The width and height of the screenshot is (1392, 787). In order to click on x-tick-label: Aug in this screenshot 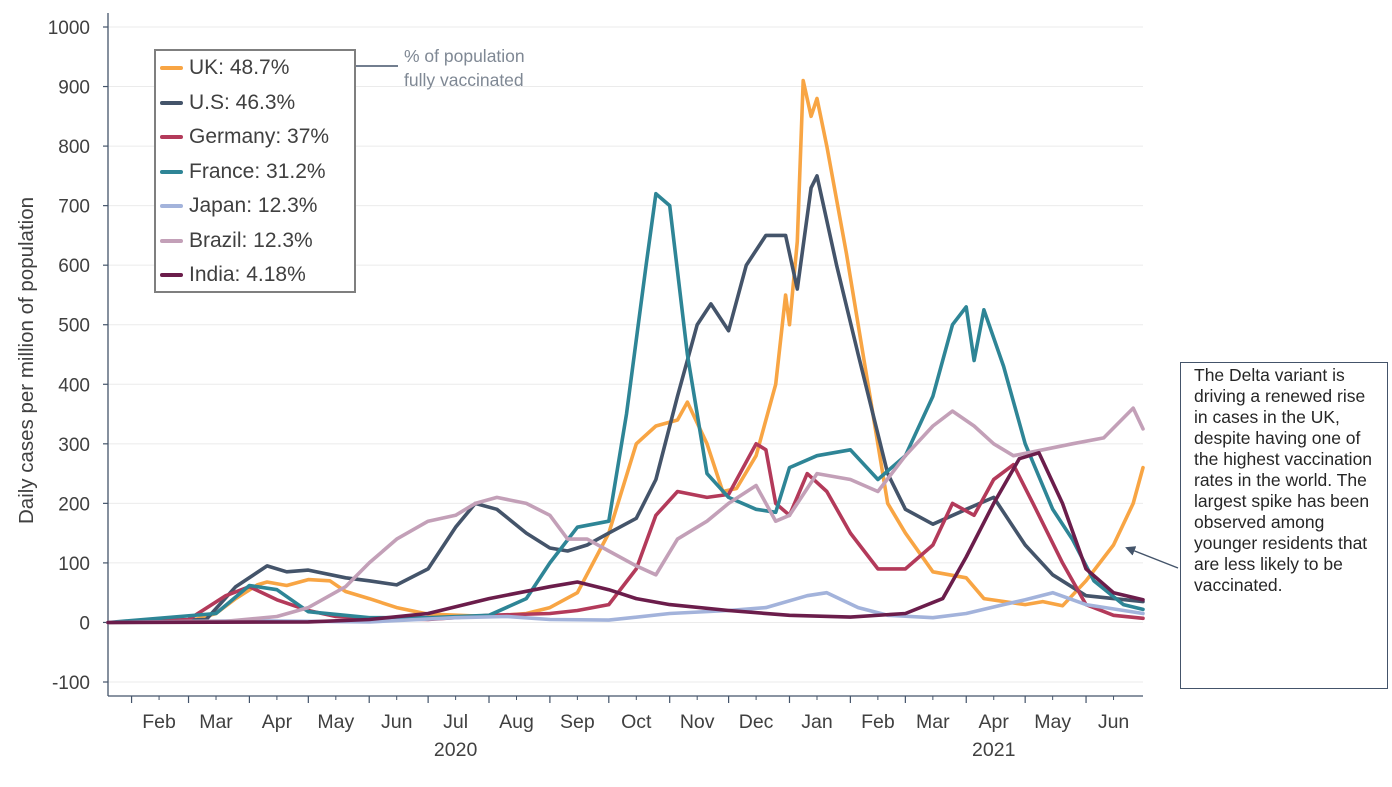, I will do `click(516, 722)`.